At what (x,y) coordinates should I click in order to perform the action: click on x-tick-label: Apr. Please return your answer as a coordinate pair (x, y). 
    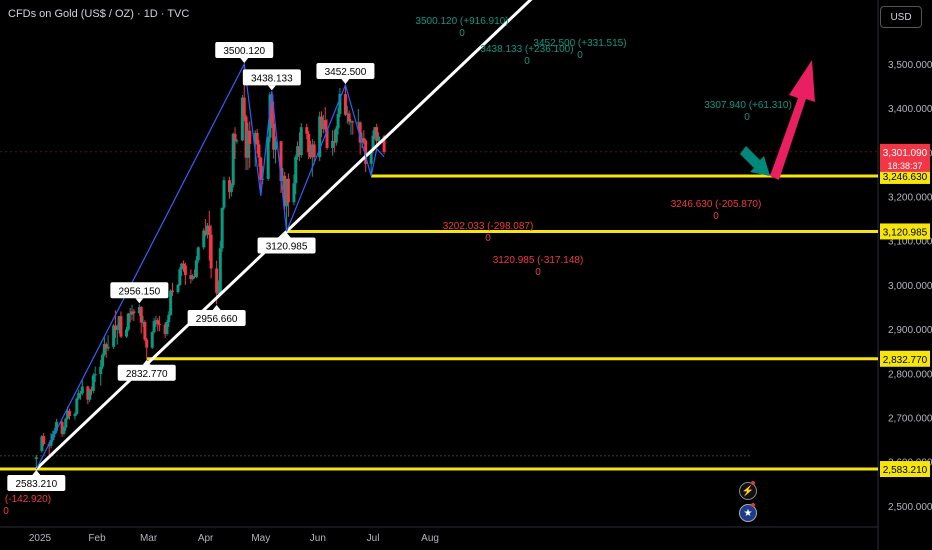
    Looking at the image, I should click on (206, 538).